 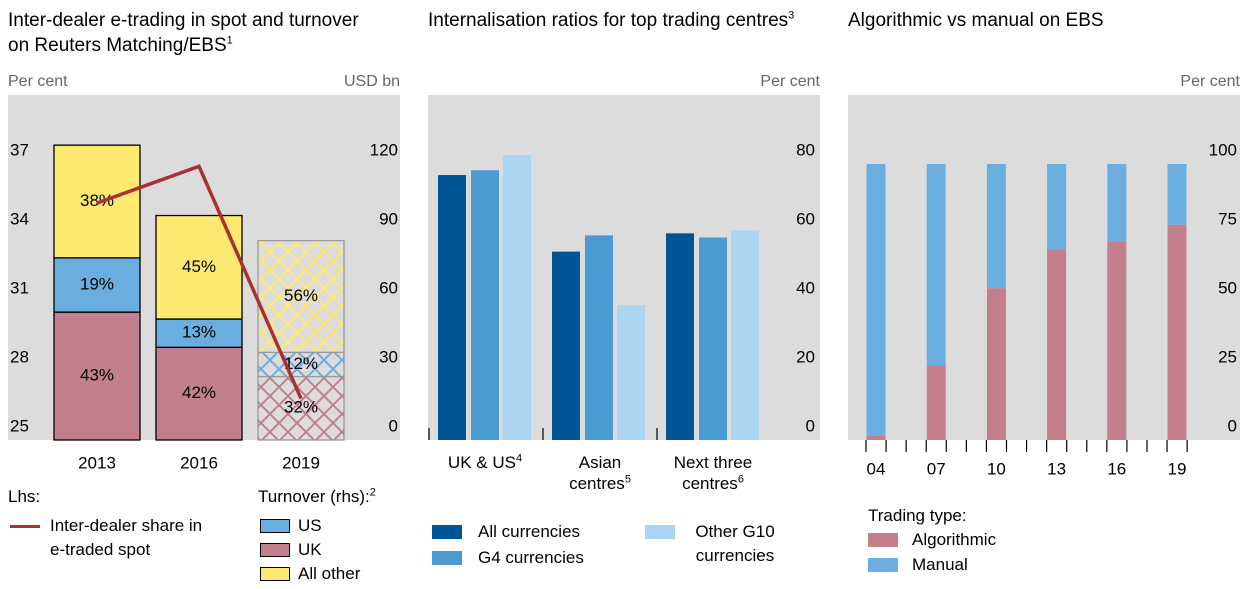 I want to click on legend-label: All other, so click(x=329, y=573).